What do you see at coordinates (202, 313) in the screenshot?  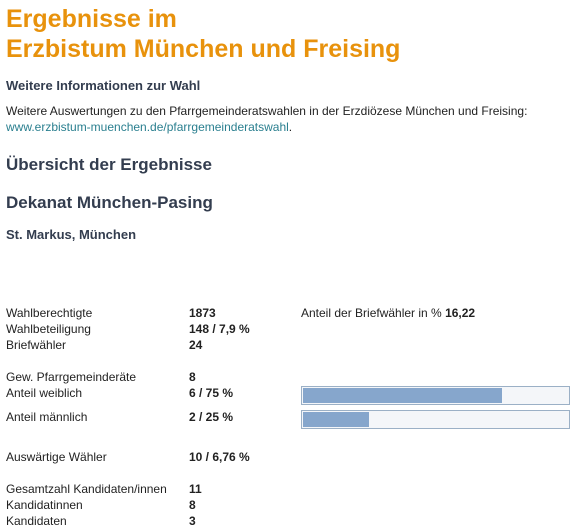 I see `stat-value: 1873` at bounding box center [202, 313].